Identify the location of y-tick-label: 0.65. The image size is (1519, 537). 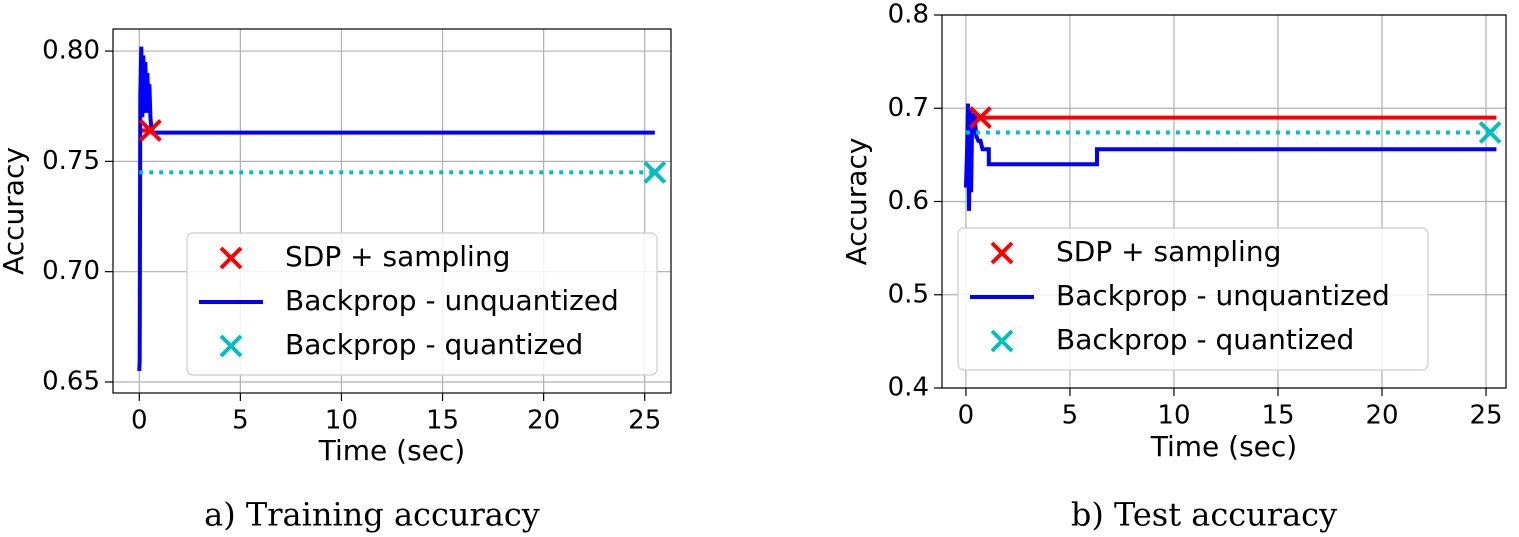
(71, 381).